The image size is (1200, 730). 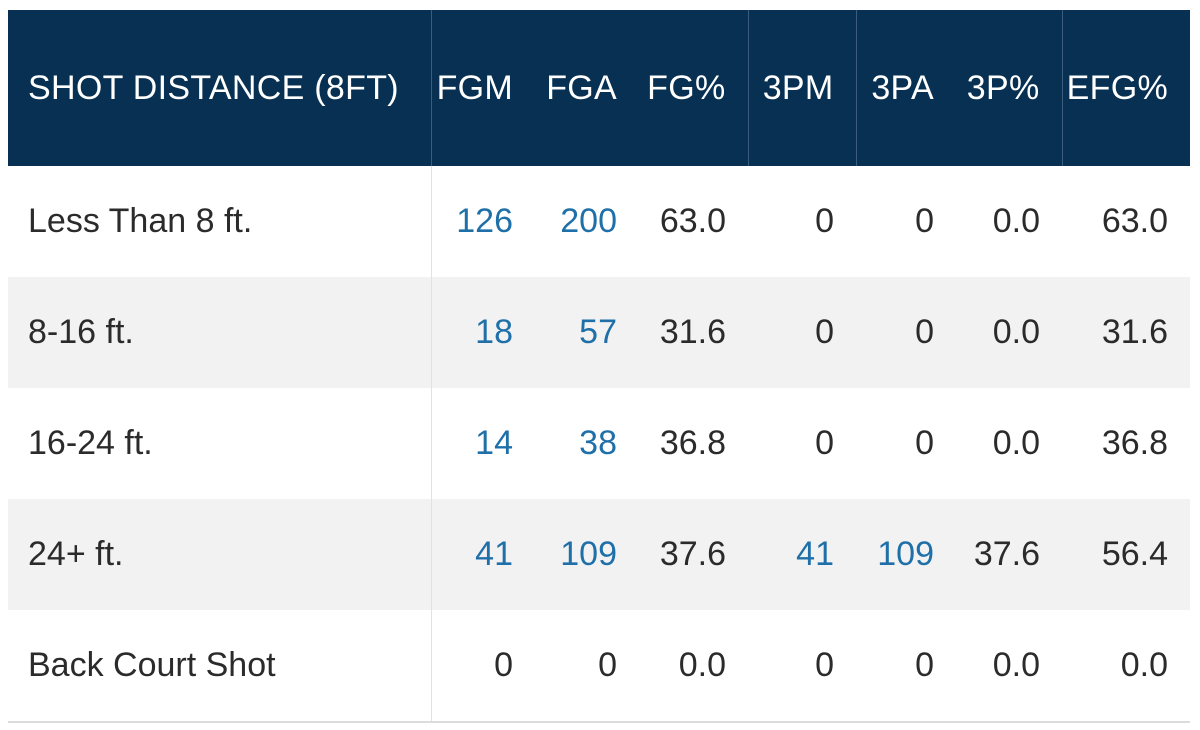 I want to click on col-header-3pa: 3PA, so click(x=905, y=88).